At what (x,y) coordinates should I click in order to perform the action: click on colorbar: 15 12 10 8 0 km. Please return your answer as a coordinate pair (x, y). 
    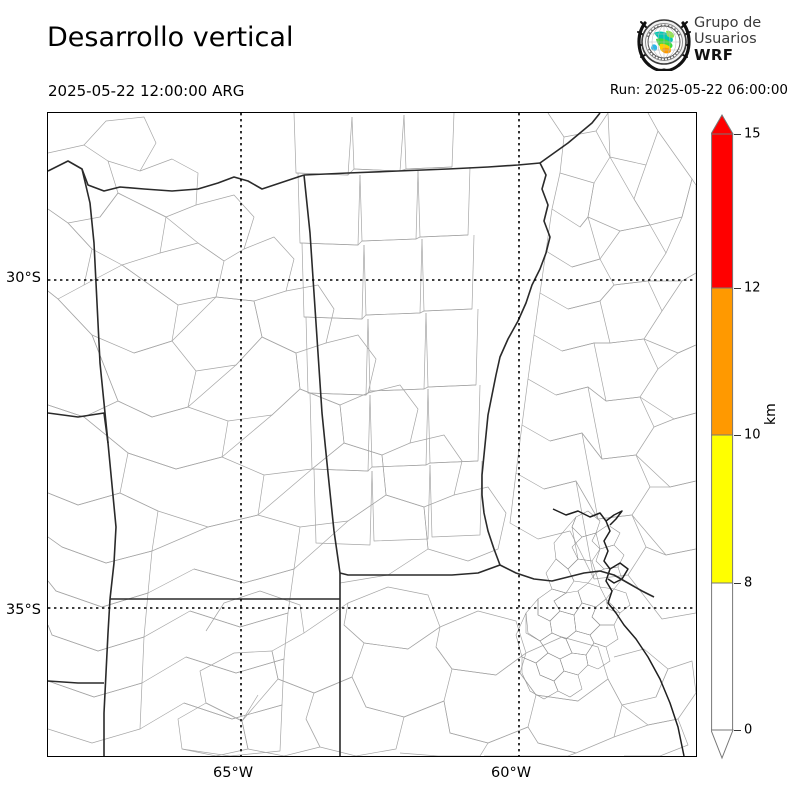
    Looking at the image, I should click on (745, 437).